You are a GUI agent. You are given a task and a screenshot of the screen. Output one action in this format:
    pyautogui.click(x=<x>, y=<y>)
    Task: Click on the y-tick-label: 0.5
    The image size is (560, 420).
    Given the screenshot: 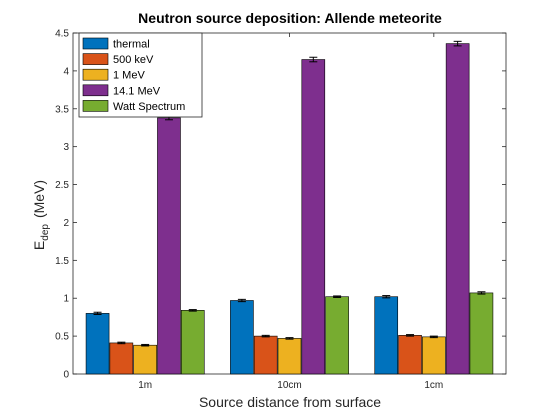 What is the action you would take?
    pyautogui.click(x=62, y=337)
    